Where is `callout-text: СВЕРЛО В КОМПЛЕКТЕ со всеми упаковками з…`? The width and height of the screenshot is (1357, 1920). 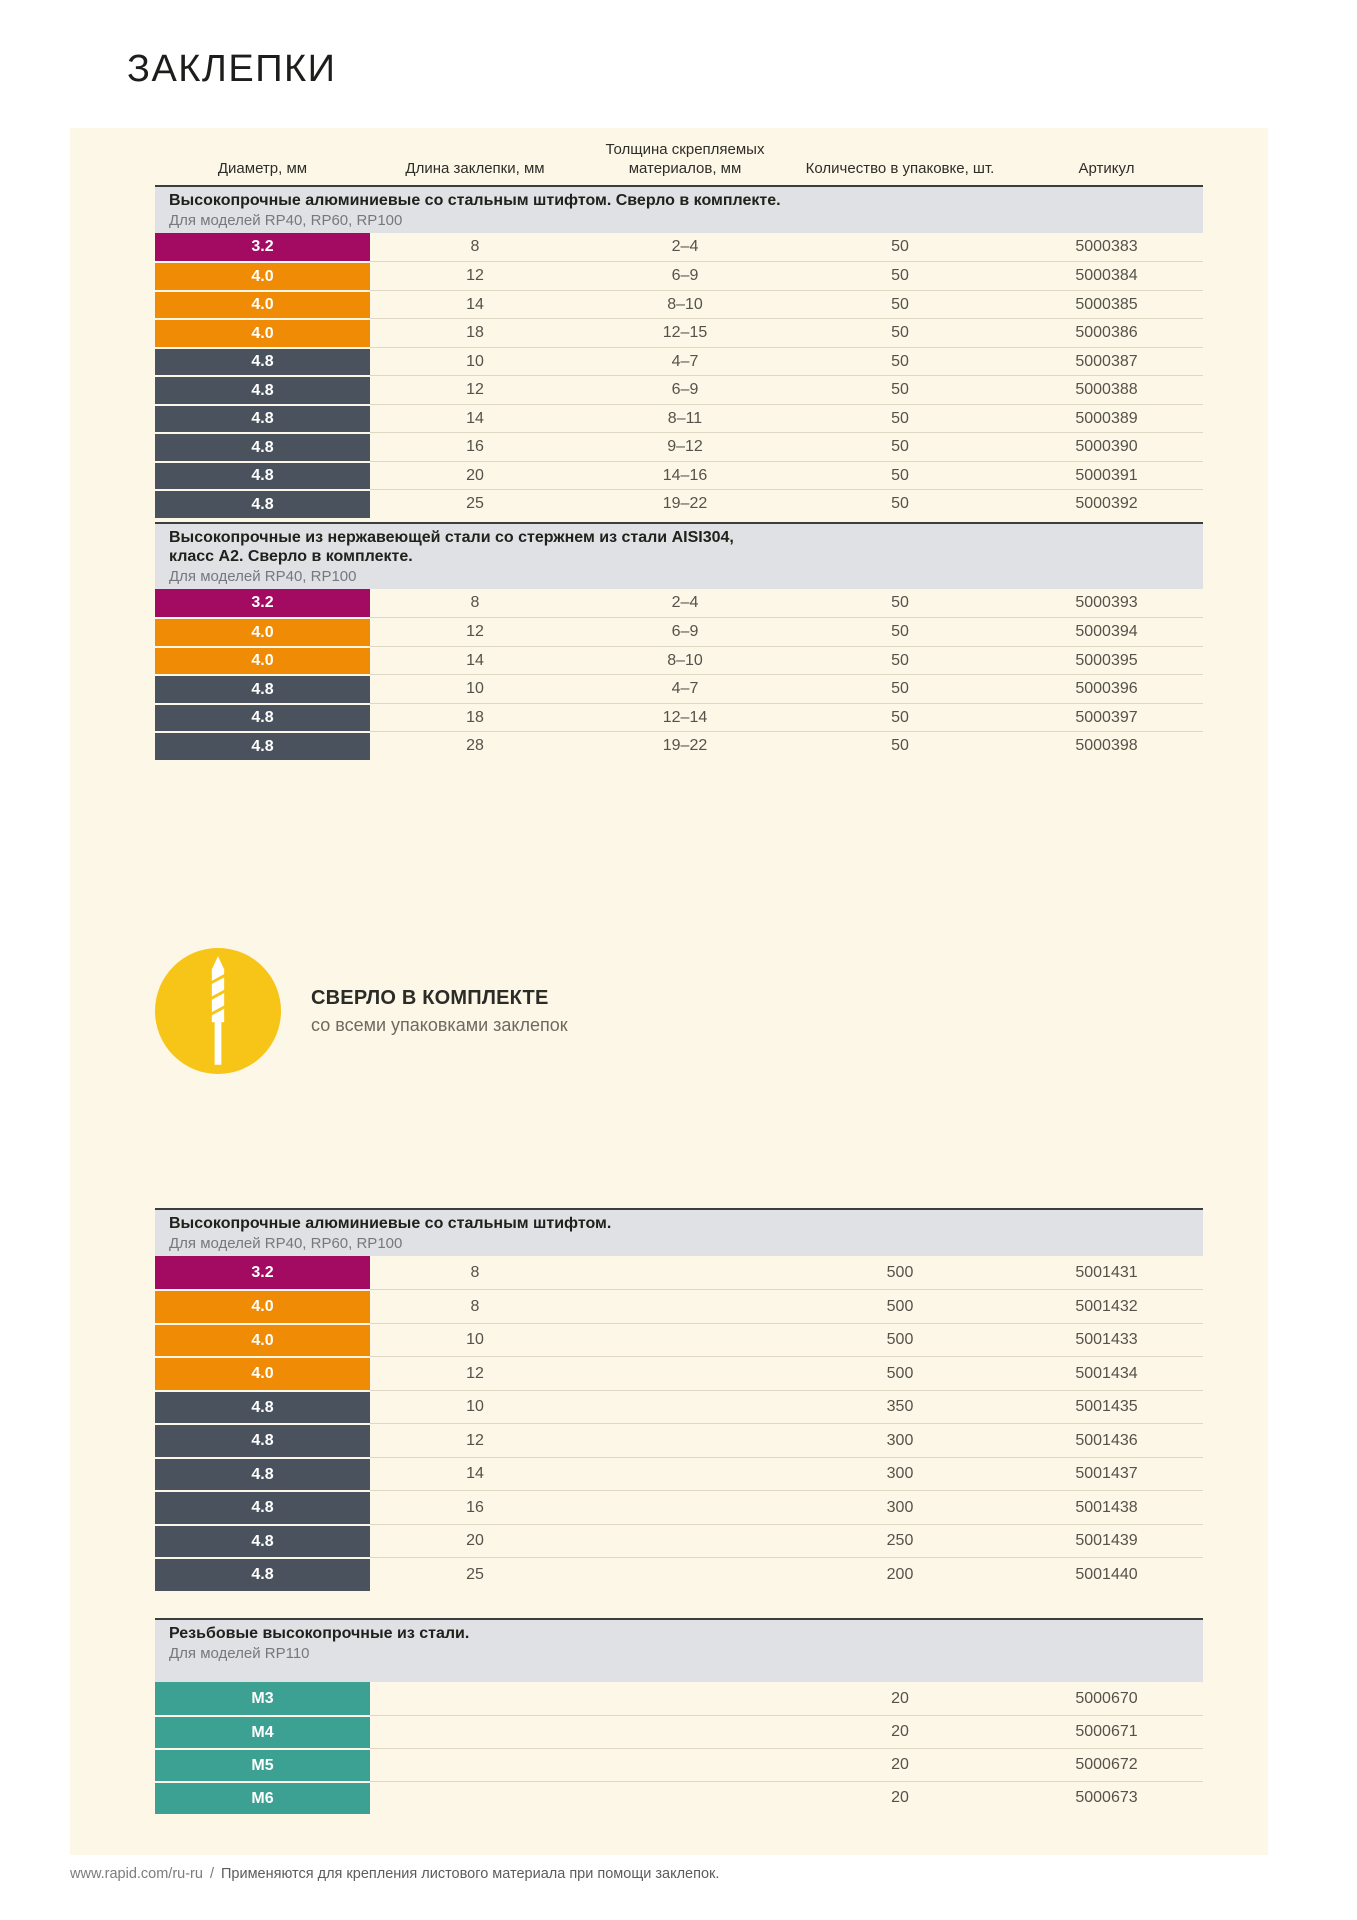
callout-text: СВЕРЛО В КОМПЛЕКТЕ со всеми упаковками з… is located at coordinates (439, 1011).